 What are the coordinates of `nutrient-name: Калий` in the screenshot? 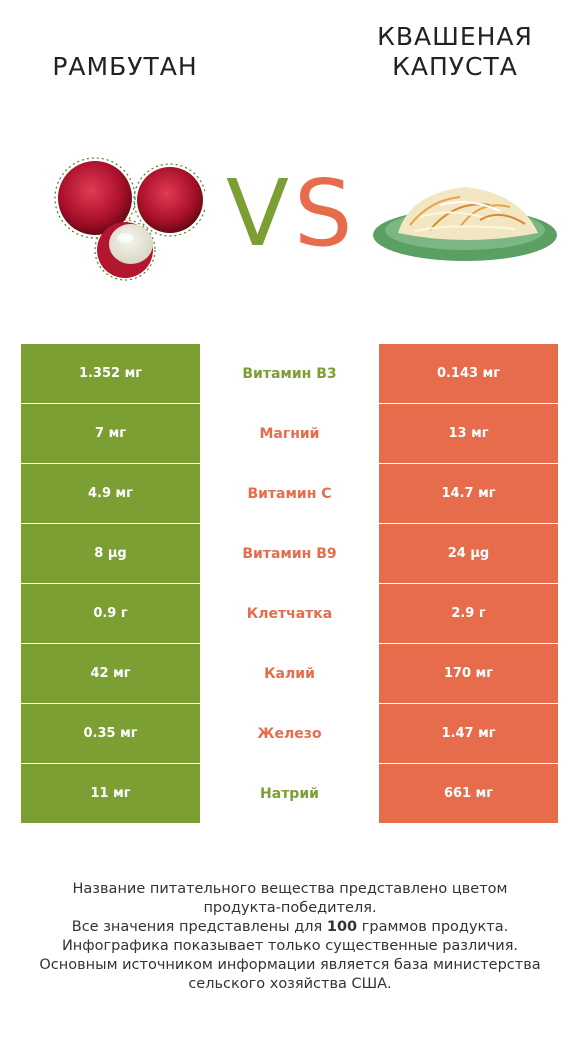 It's located at (289, 673).